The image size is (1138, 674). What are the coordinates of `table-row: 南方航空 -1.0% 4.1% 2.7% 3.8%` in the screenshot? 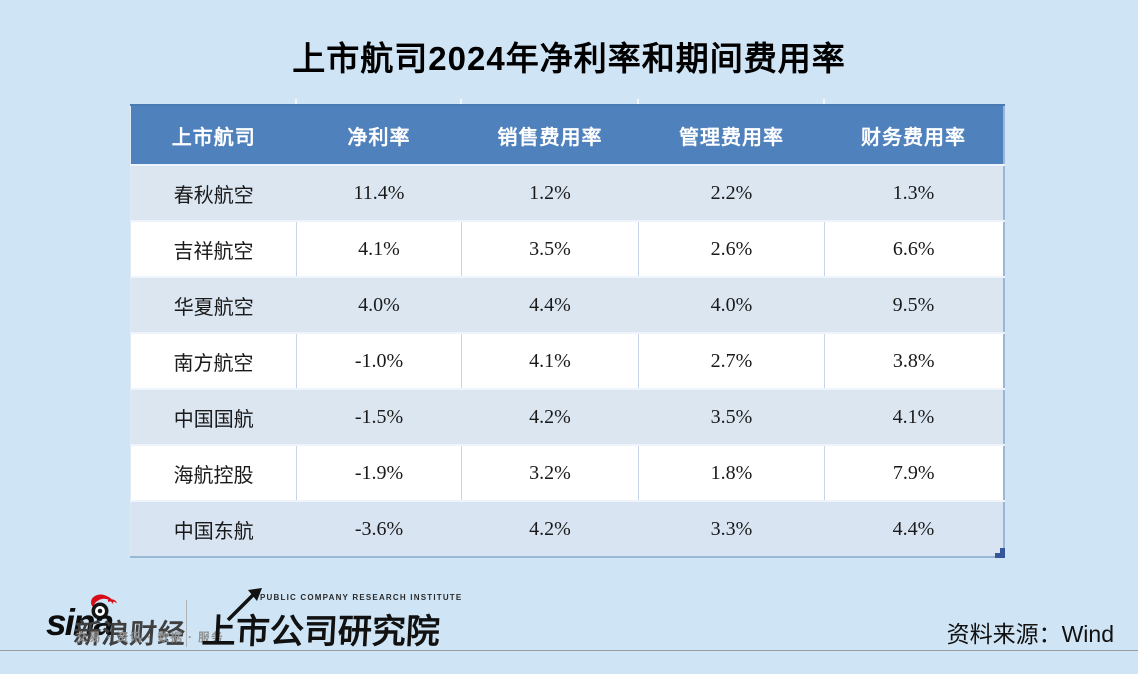 It's located at (567, 361).